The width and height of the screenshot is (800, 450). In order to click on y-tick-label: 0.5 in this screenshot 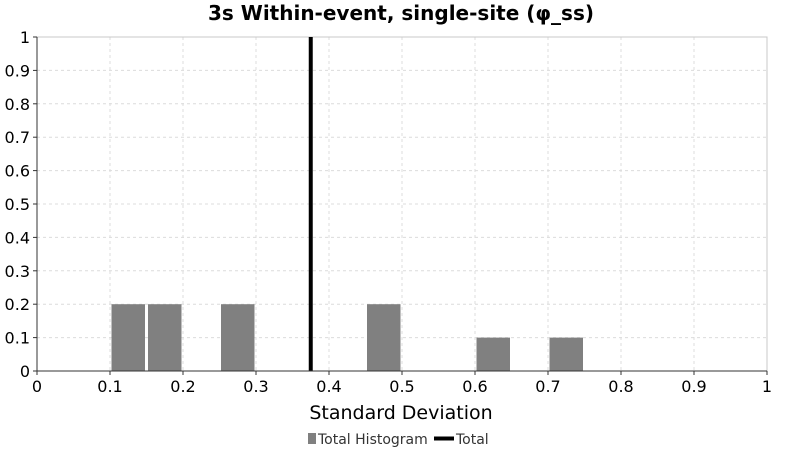, I will do `click(17, 204)`.